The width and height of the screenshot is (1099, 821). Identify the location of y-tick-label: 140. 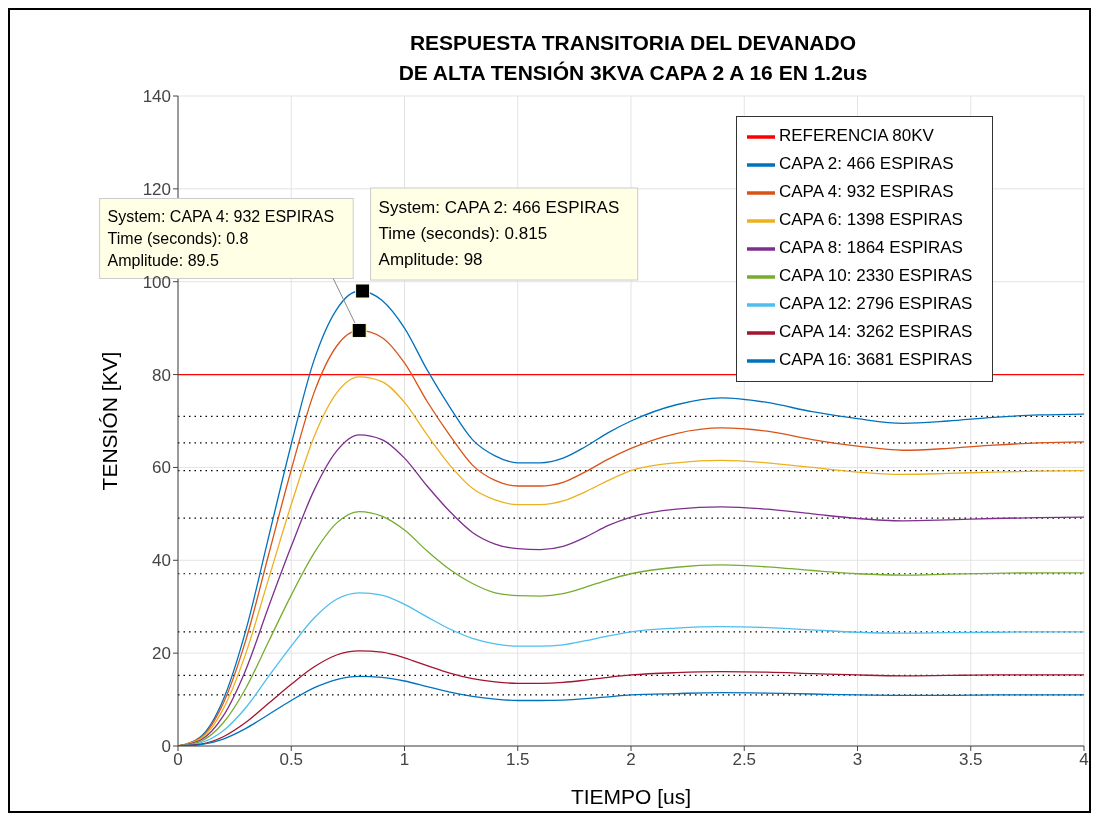
(156, 97).